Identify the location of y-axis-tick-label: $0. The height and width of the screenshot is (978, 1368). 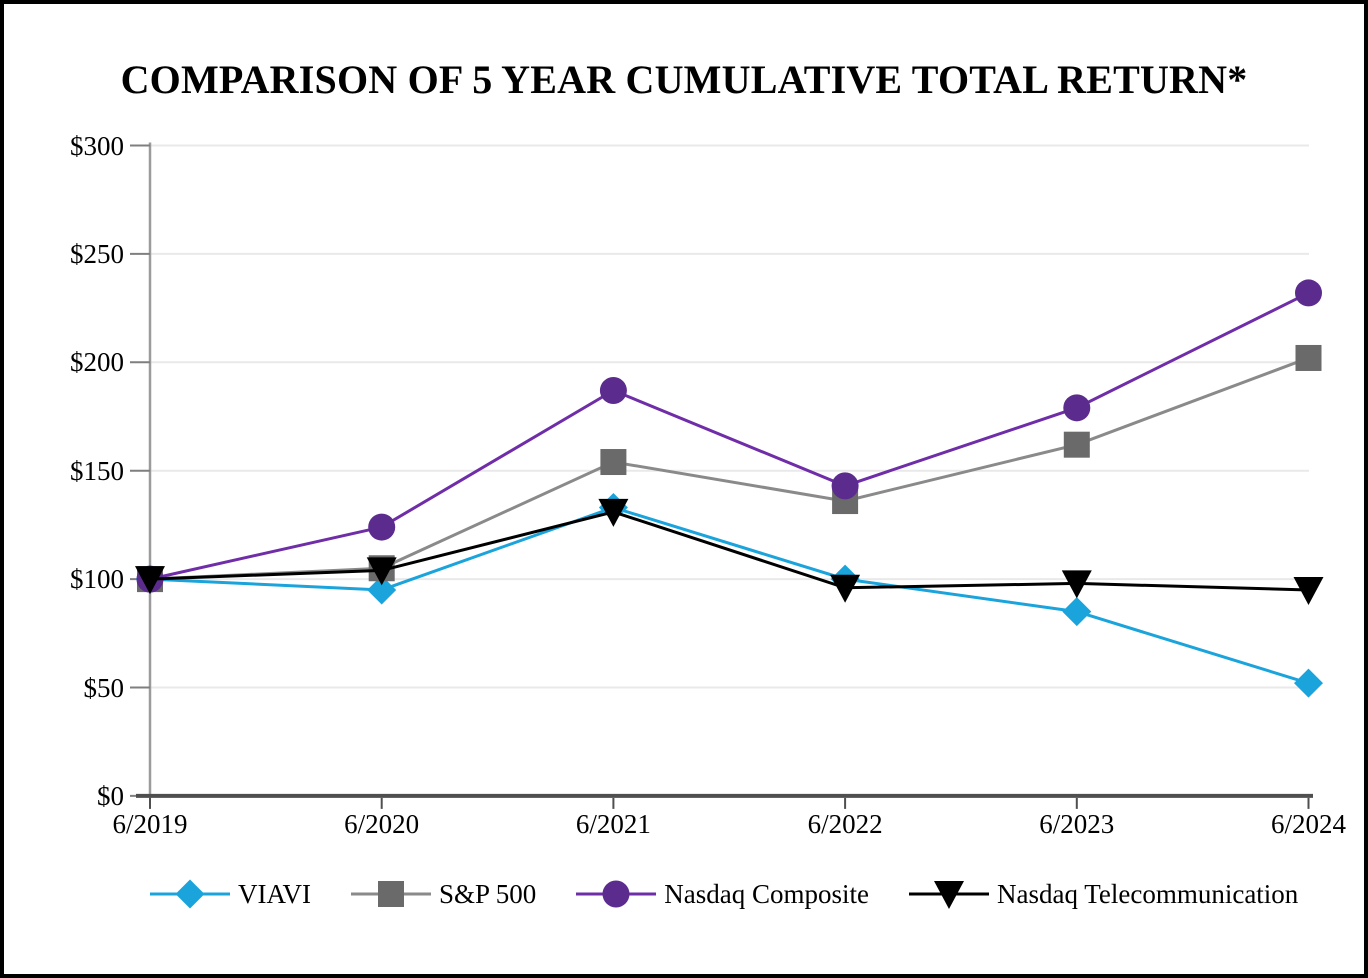
(110, 795).